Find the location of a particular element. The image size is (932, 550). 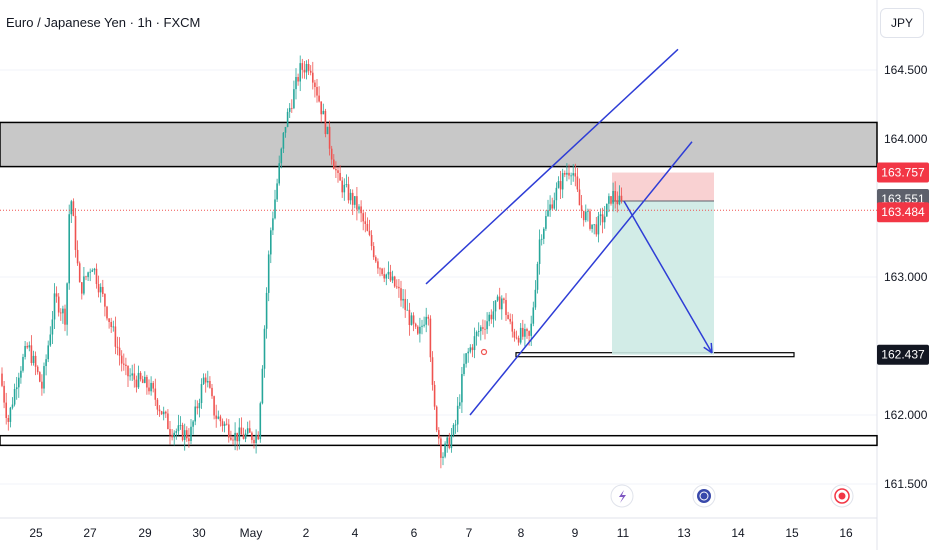

take-profit-zone is located at coordinates (663, 277).